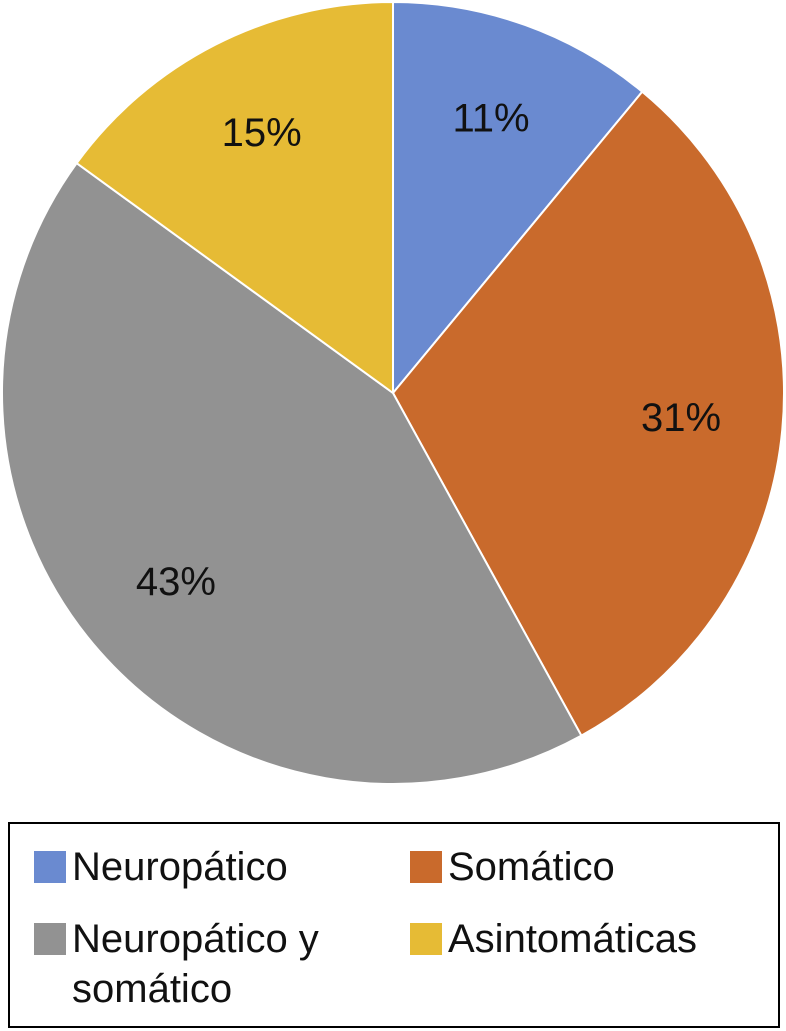 This screenshot has width=786, height=1031. I want to click on legend-label: Neuropático y somático, so click(195, 964).